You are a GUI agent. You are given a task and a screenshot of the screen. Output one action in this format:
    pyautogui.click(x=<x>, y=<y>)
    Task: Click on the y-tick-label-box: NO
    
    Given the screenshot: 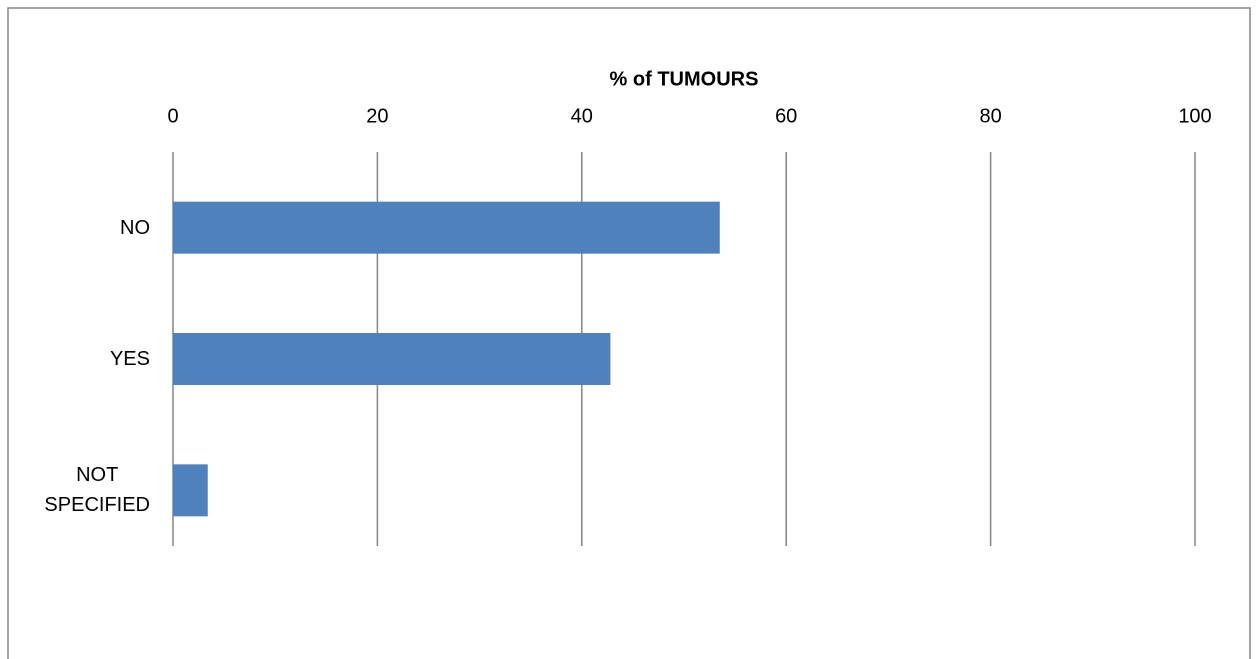 What is the action you would take?
    pyautogui.click(x=75, y=228)
    